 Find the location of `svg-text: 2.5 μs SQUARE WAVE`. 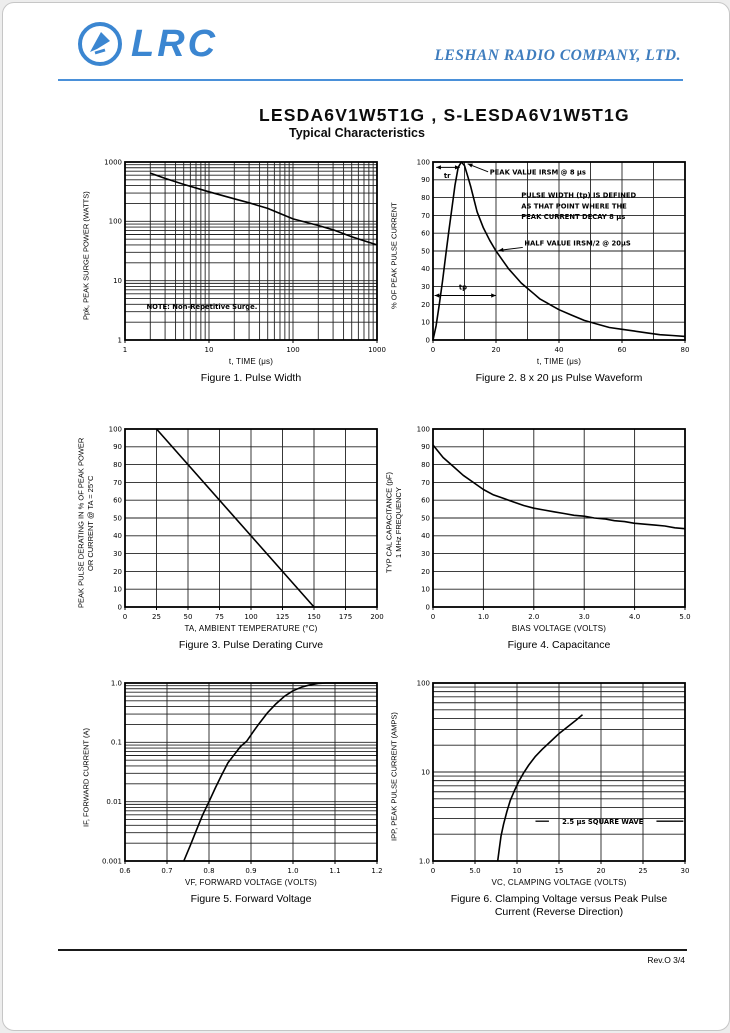

svg-text: 2.5 μs SQUARE WAVE is located at coordinates (603, 822).